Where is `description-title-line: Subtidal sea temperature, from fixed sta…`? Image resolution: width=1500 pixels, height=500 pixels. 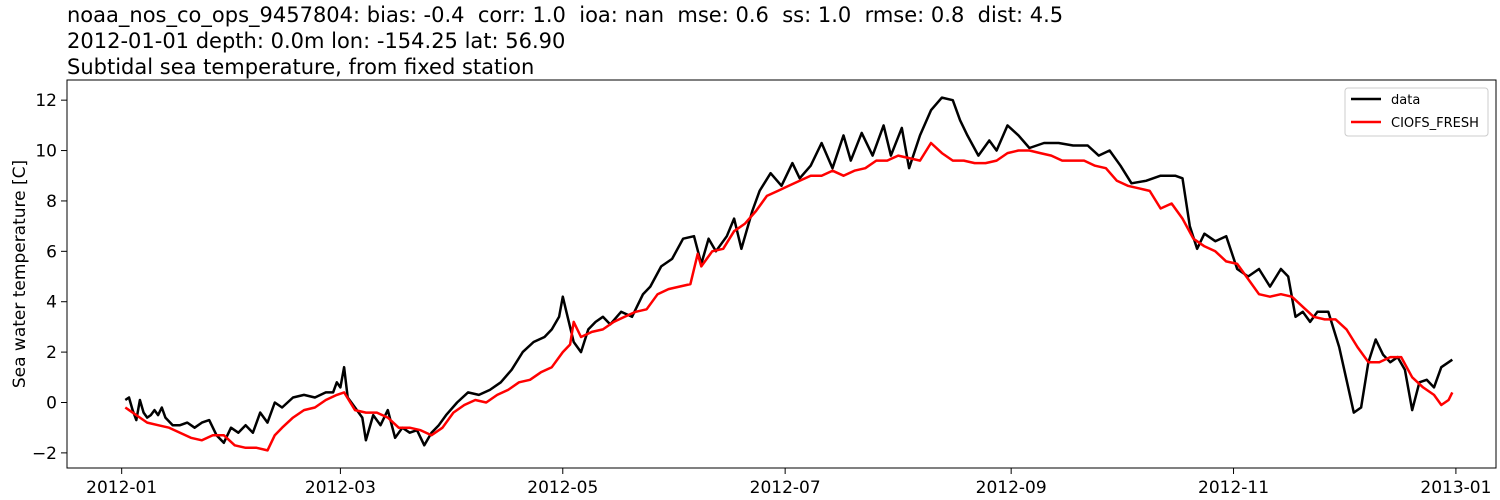
description-title-line: Subtidal sea temperature, from fixed sta… is located at coordinates (301, 67).